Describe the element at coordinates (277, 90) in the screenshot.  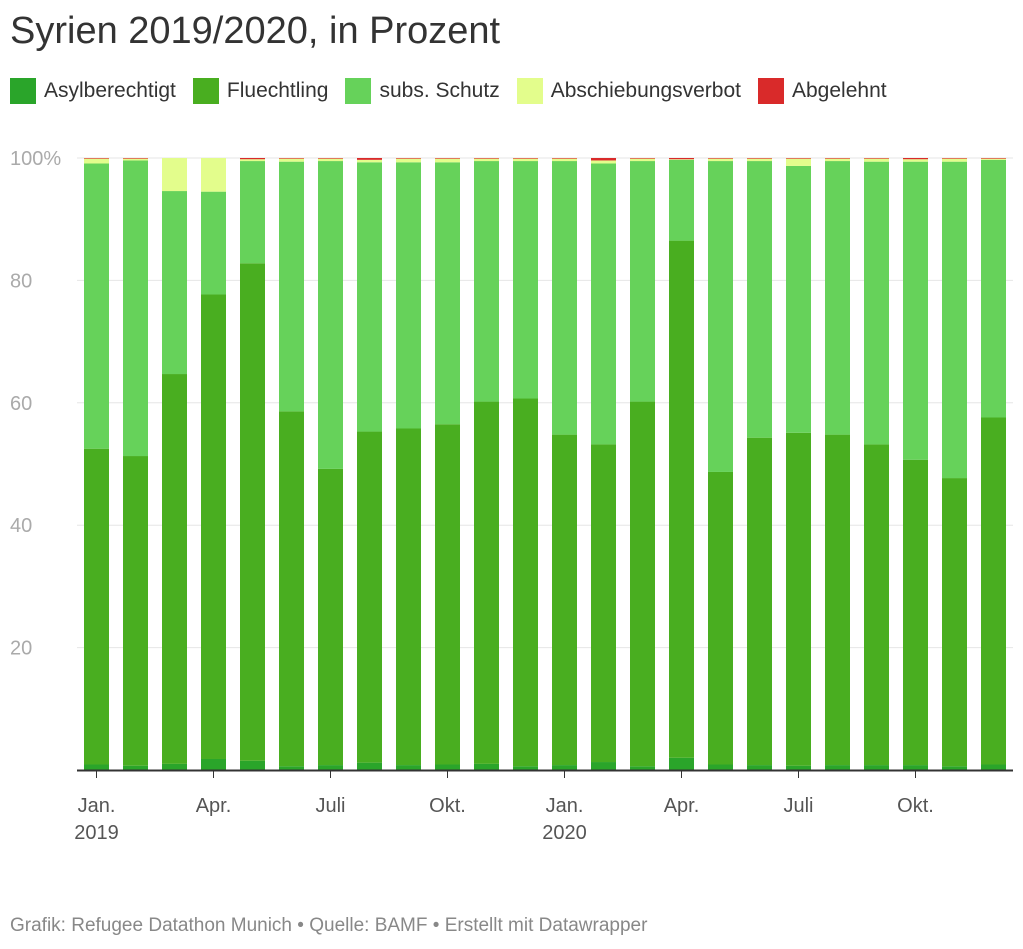
I see `legend-label-fluechtling: Fluechtling` at that location.